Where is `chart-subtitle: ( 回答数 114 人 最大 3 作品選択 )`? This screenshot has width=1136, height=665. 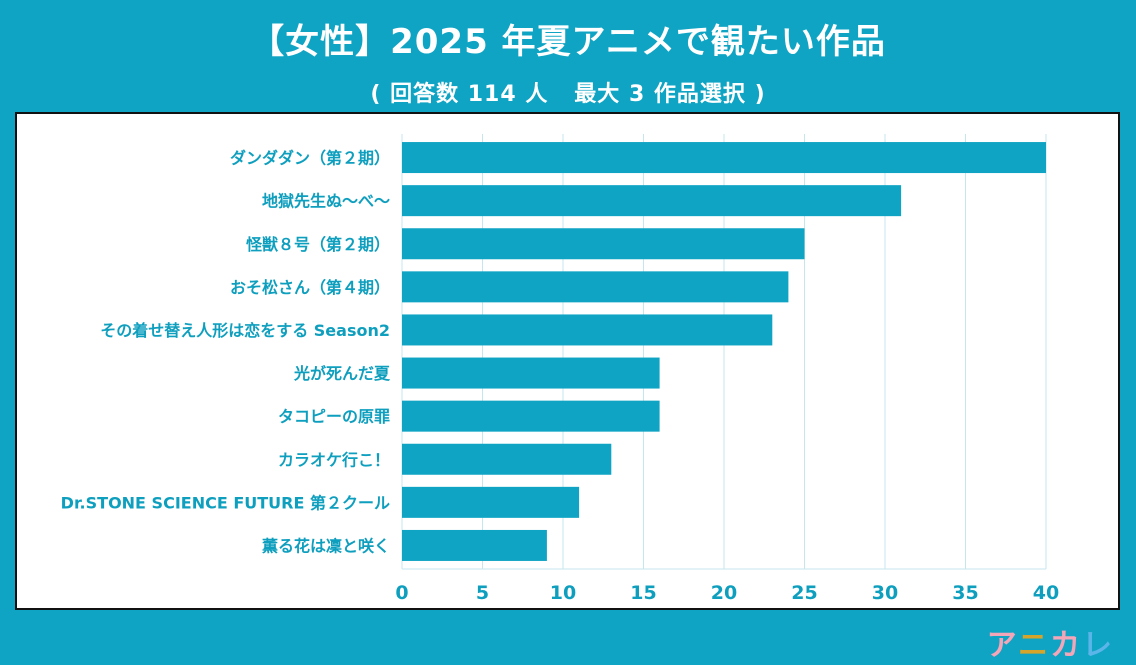 chart-subtitle: ( 回答数 114 人 最大 3 作品選択 ) is located at coordinates (568, 94).